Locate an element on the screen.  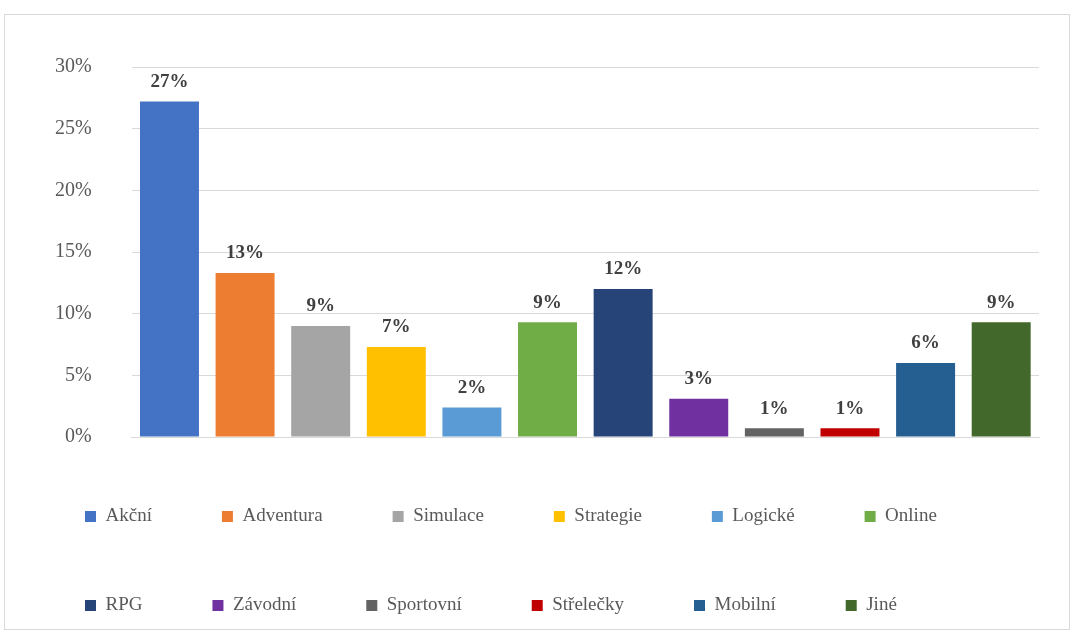
y-tick-label: 0% is located at coordinates (78, 435).